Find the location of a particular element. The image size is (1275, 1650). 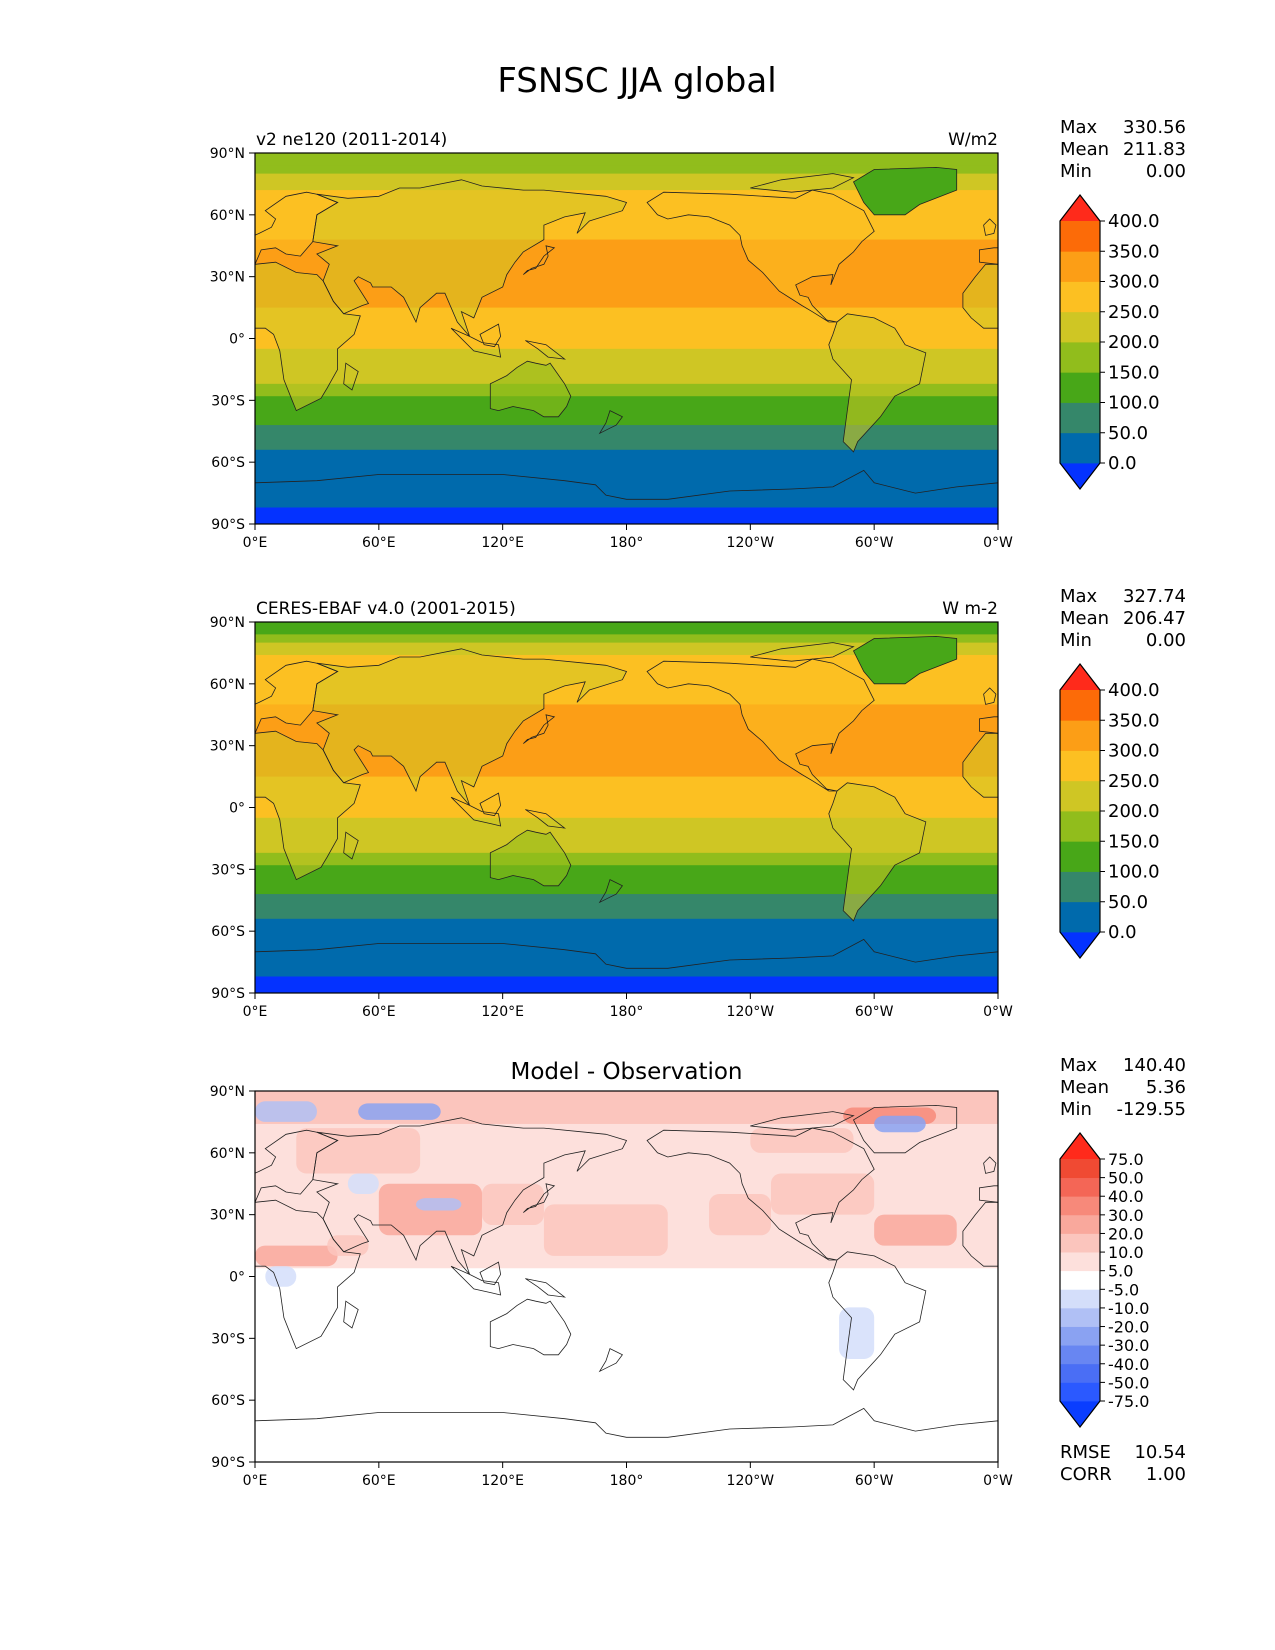

coastline-canarctic is located at coordinates (802, 1121).